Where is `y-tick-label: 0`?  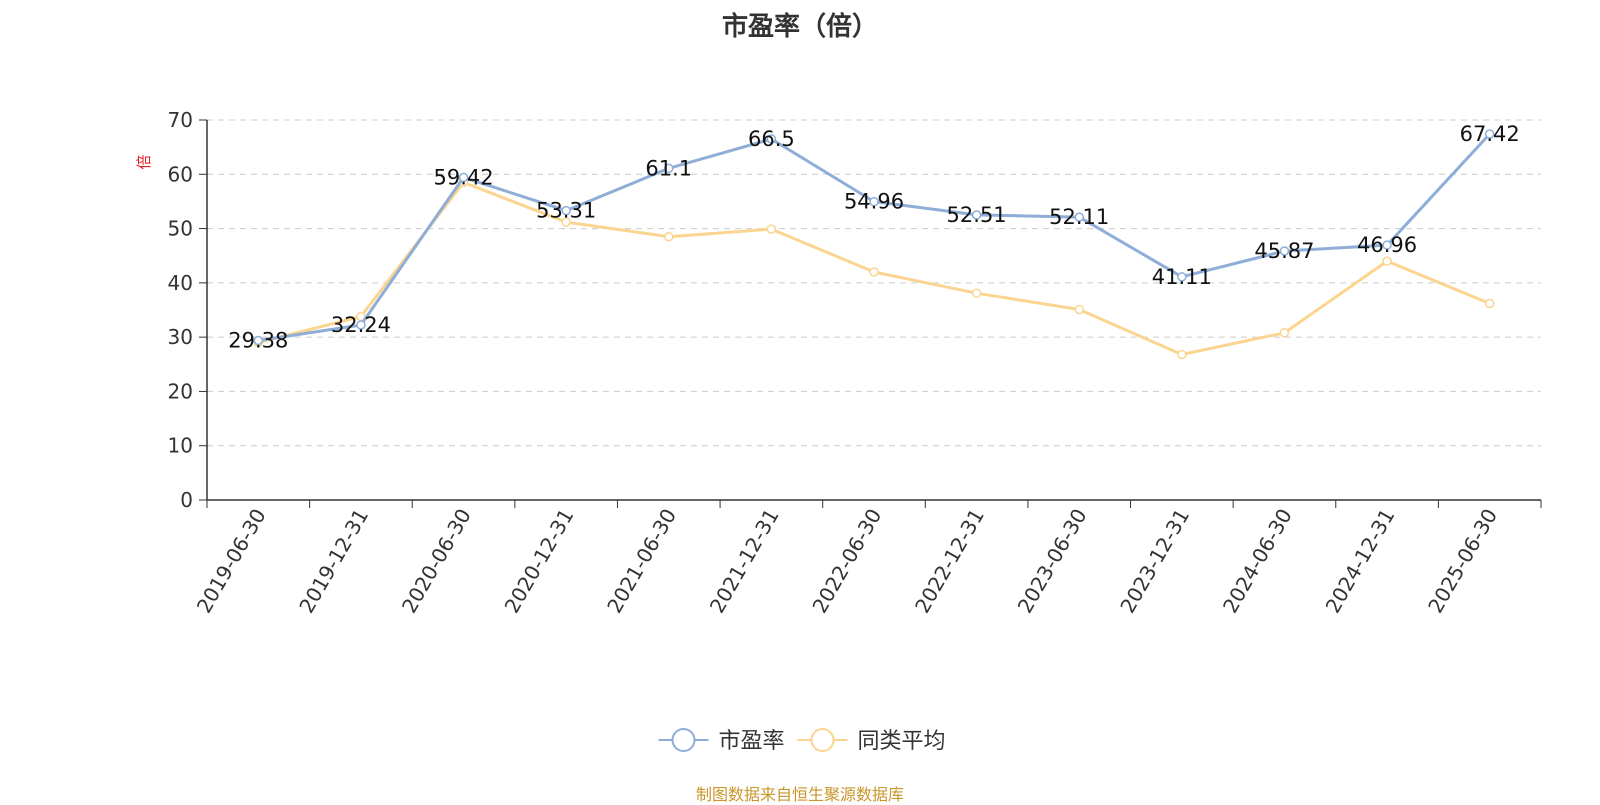 y-tick-label: 0 is located at coordinates (186, 500).